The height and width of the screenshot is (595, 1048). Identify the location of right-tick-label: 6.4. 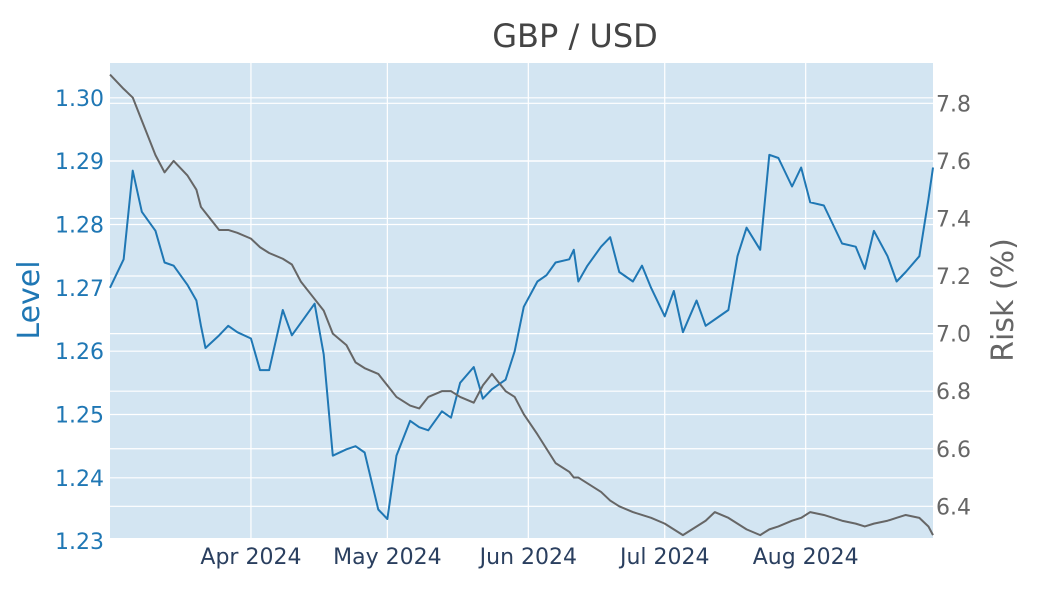
(953, 507).